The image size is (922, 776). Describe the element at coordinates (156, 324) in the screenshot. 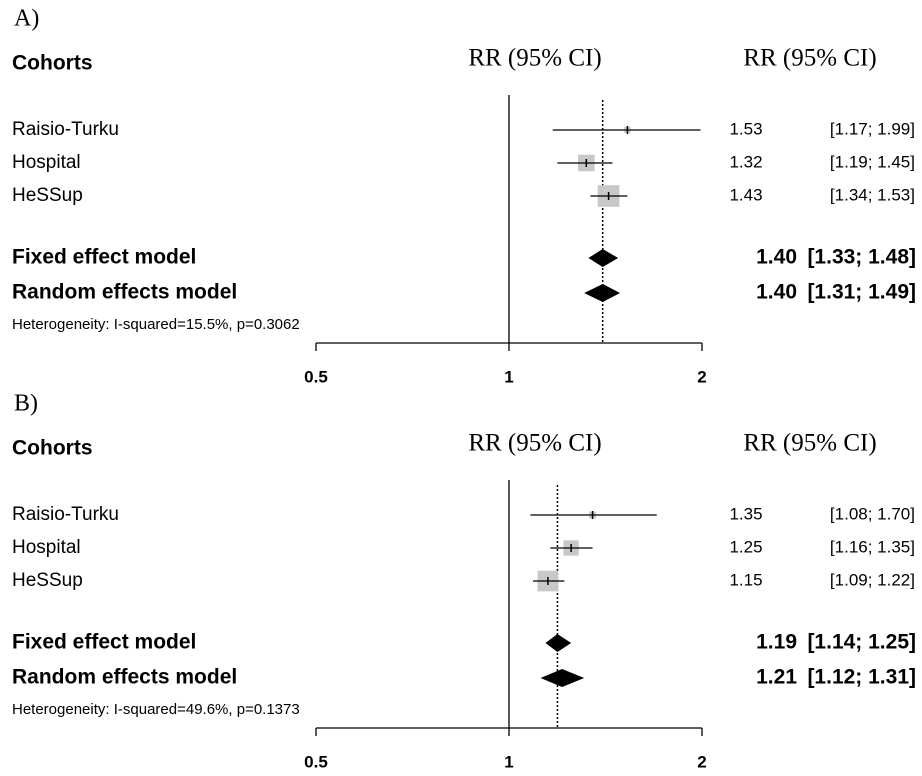

I see `heterogeneity: Heterogeneity: I-squared=15.5%, p=0.3062` at that location.